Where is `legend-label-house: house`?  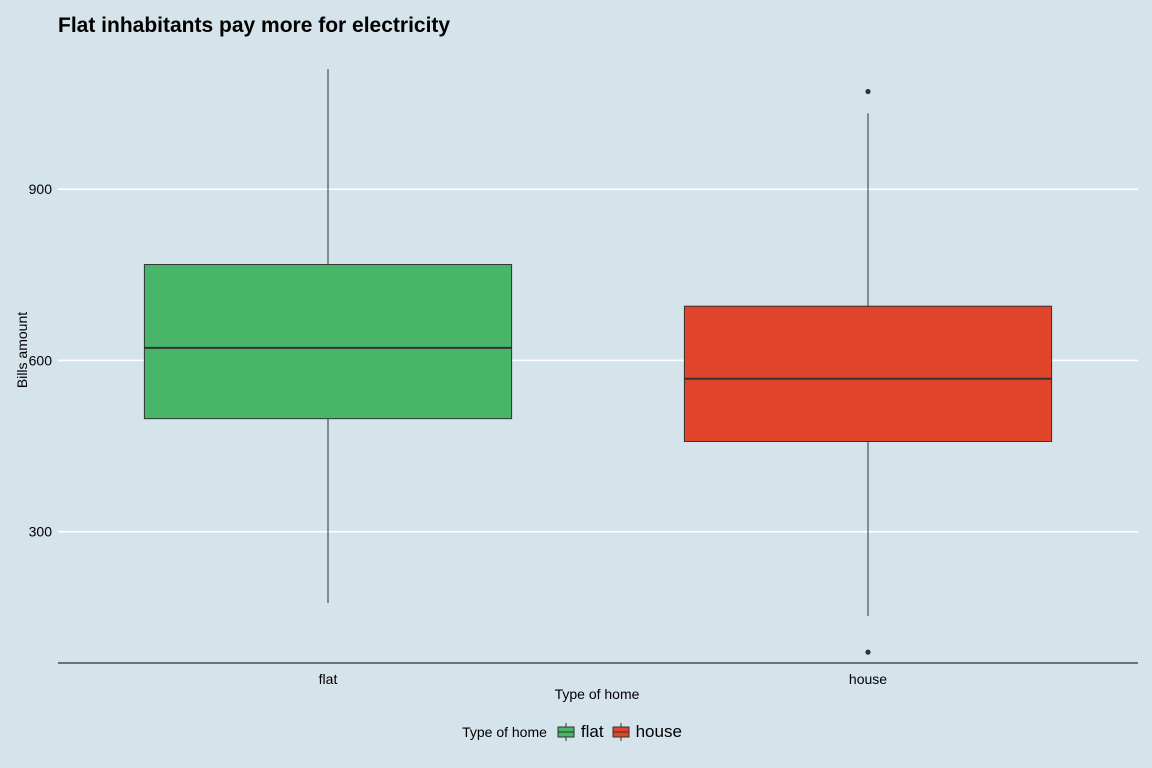
legend-label-house: house is located at coordinates (658, 731).